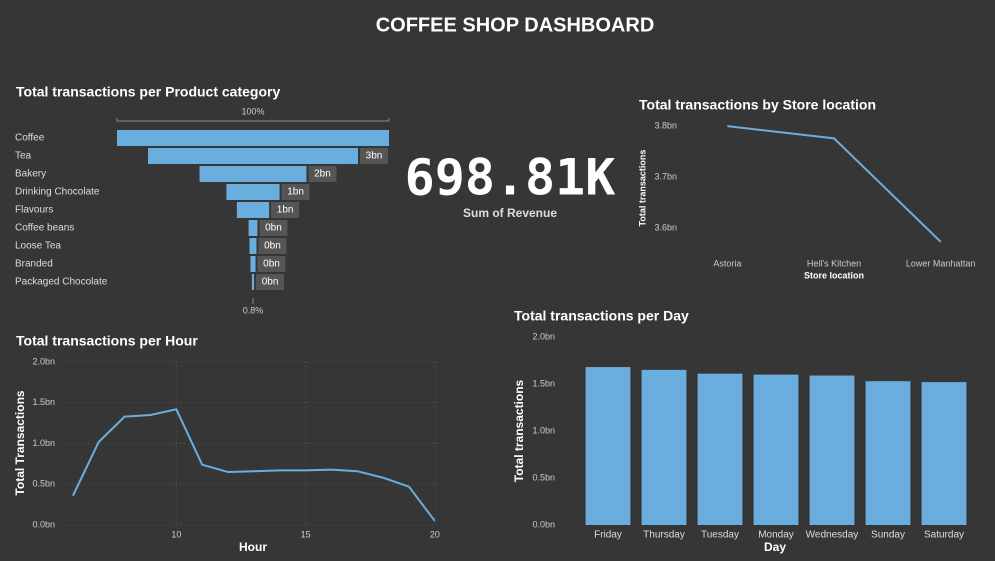 This screenshot has height=561, width=995. What do you see at coordinates (38, 246) in the screenshot?
I see `category-label: Loose Tea` at bounding box center [38, 246].